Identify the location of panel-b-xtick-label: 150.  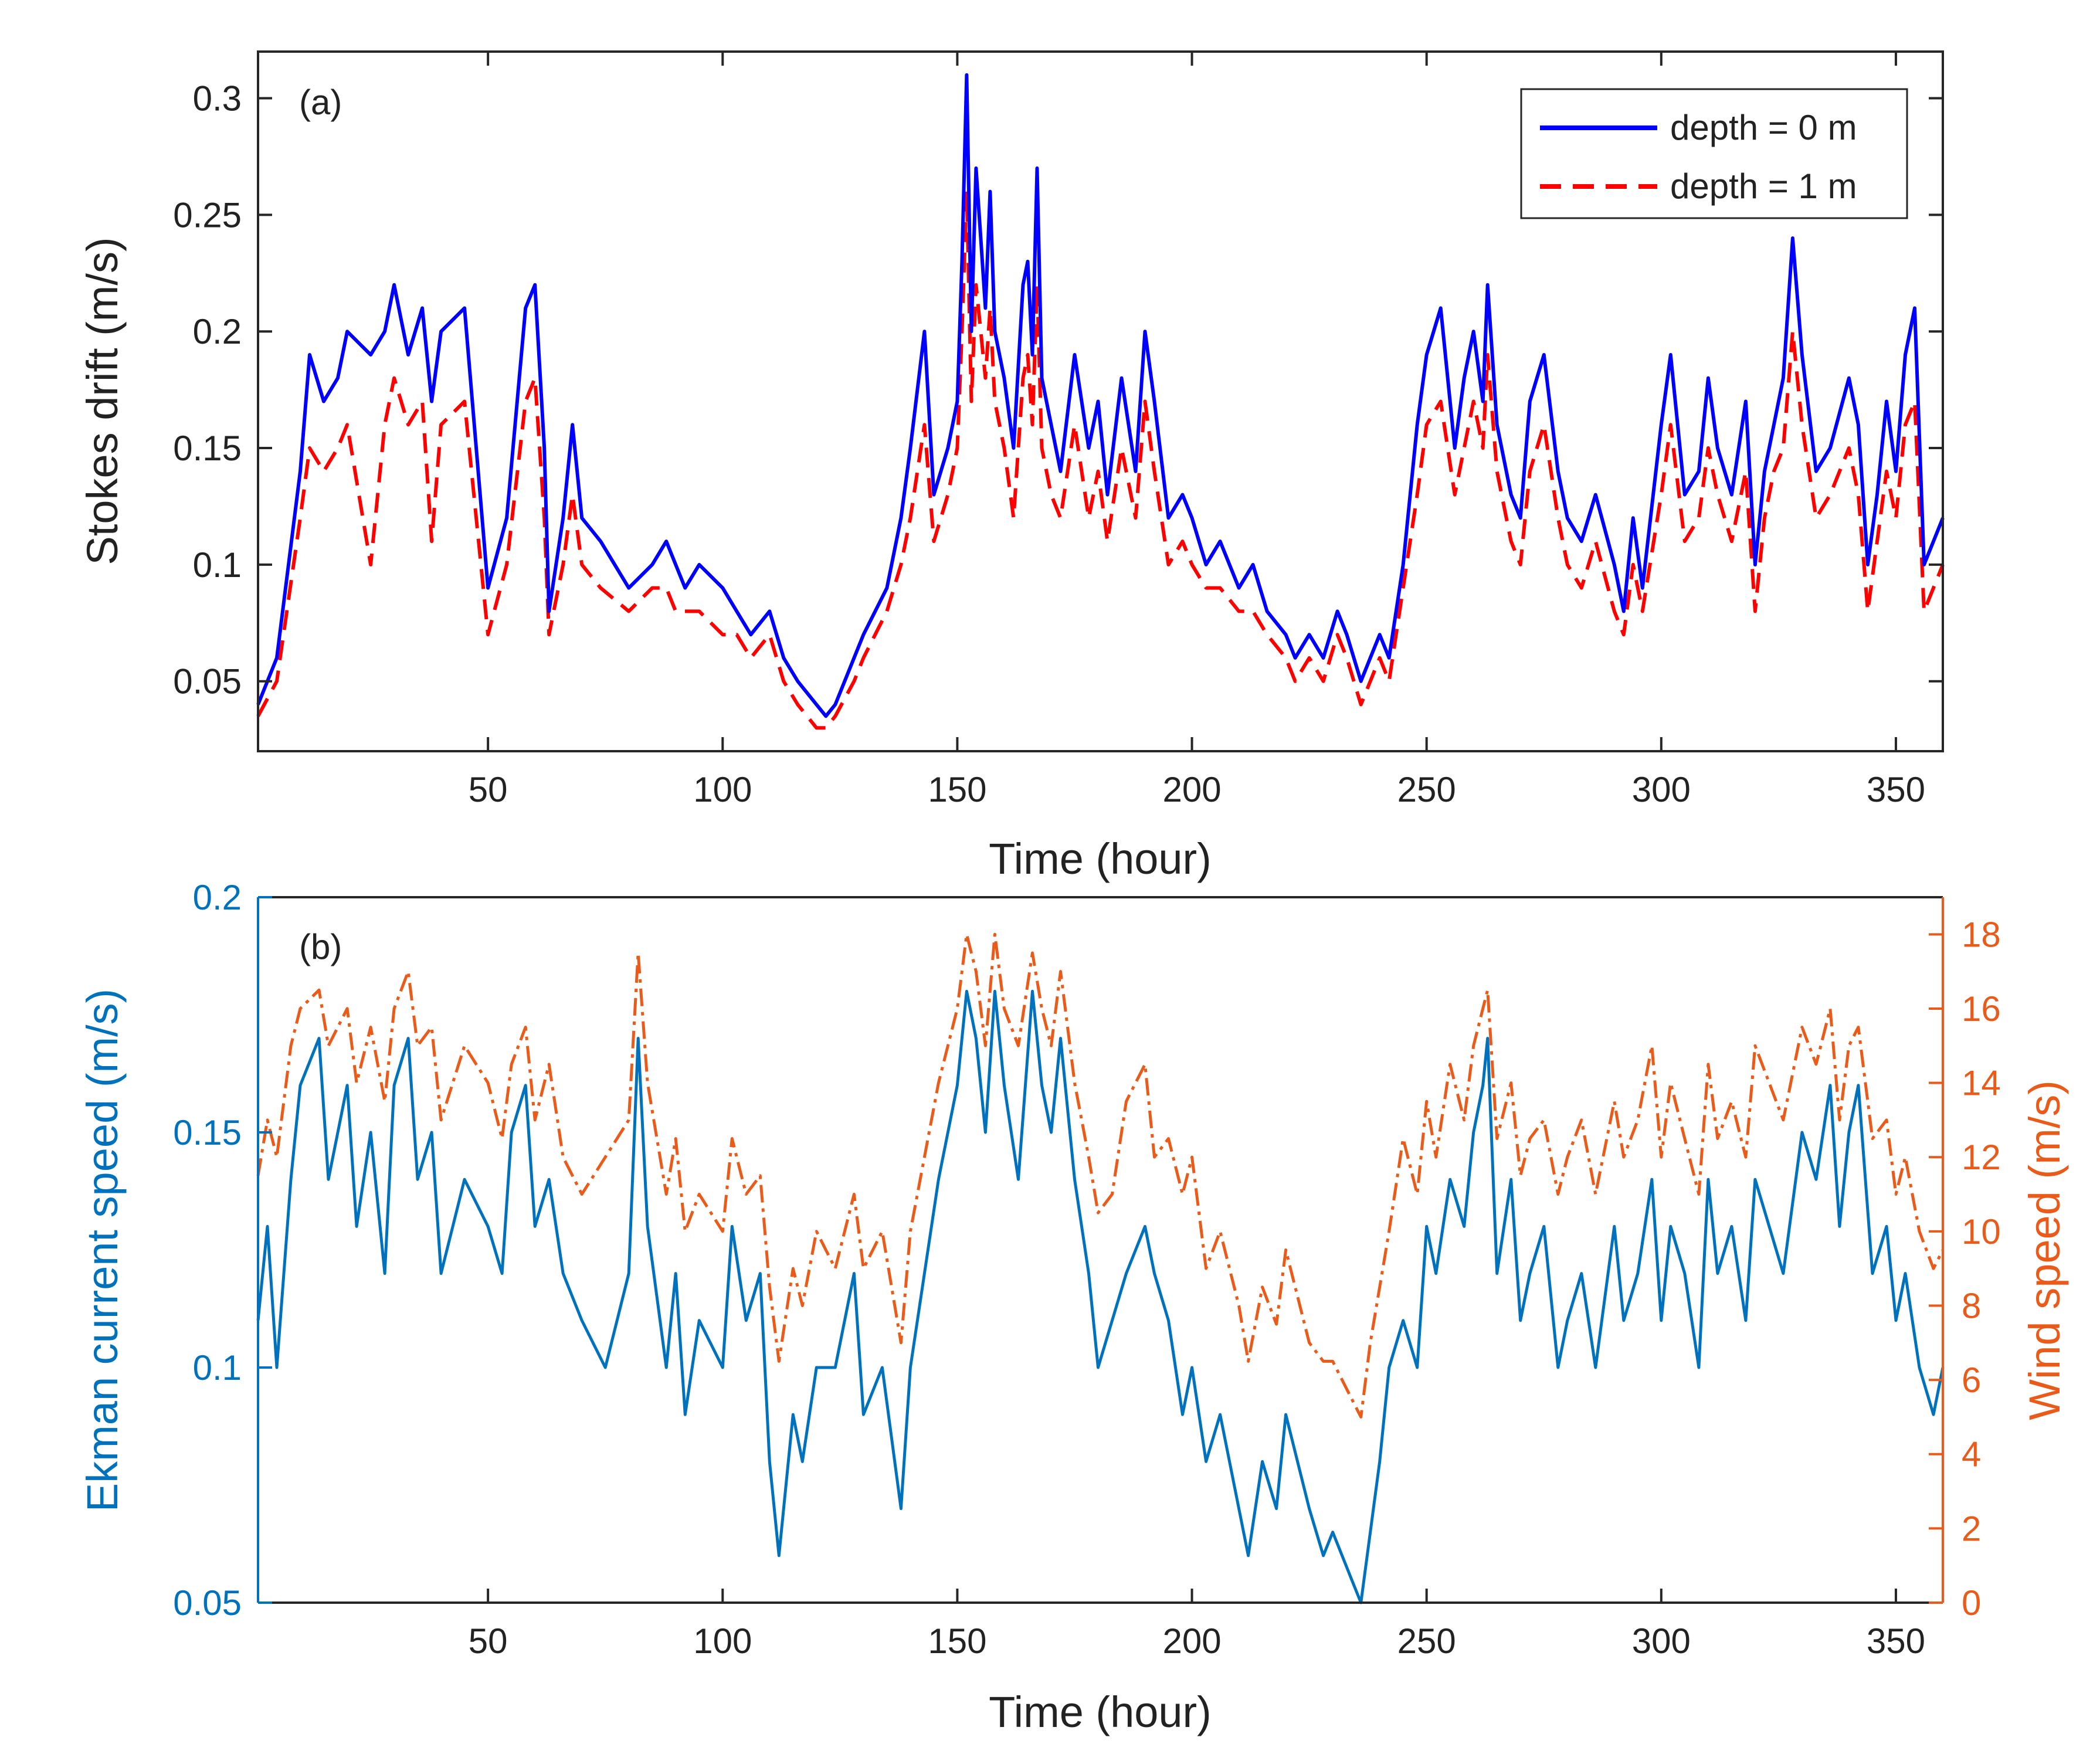
(957, 1641).